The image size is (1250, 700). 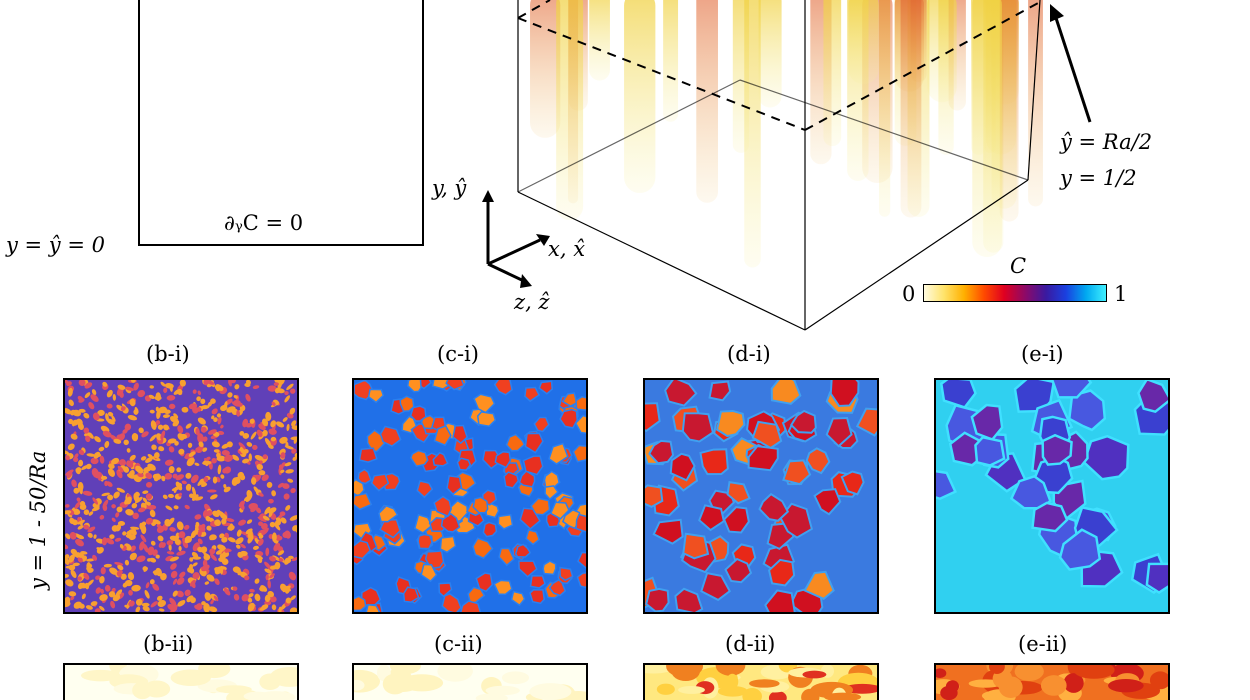 What do you see at coordinates (779, 65) in the screenshot?
I see `mid-plane` at bounding box center [779, 65].